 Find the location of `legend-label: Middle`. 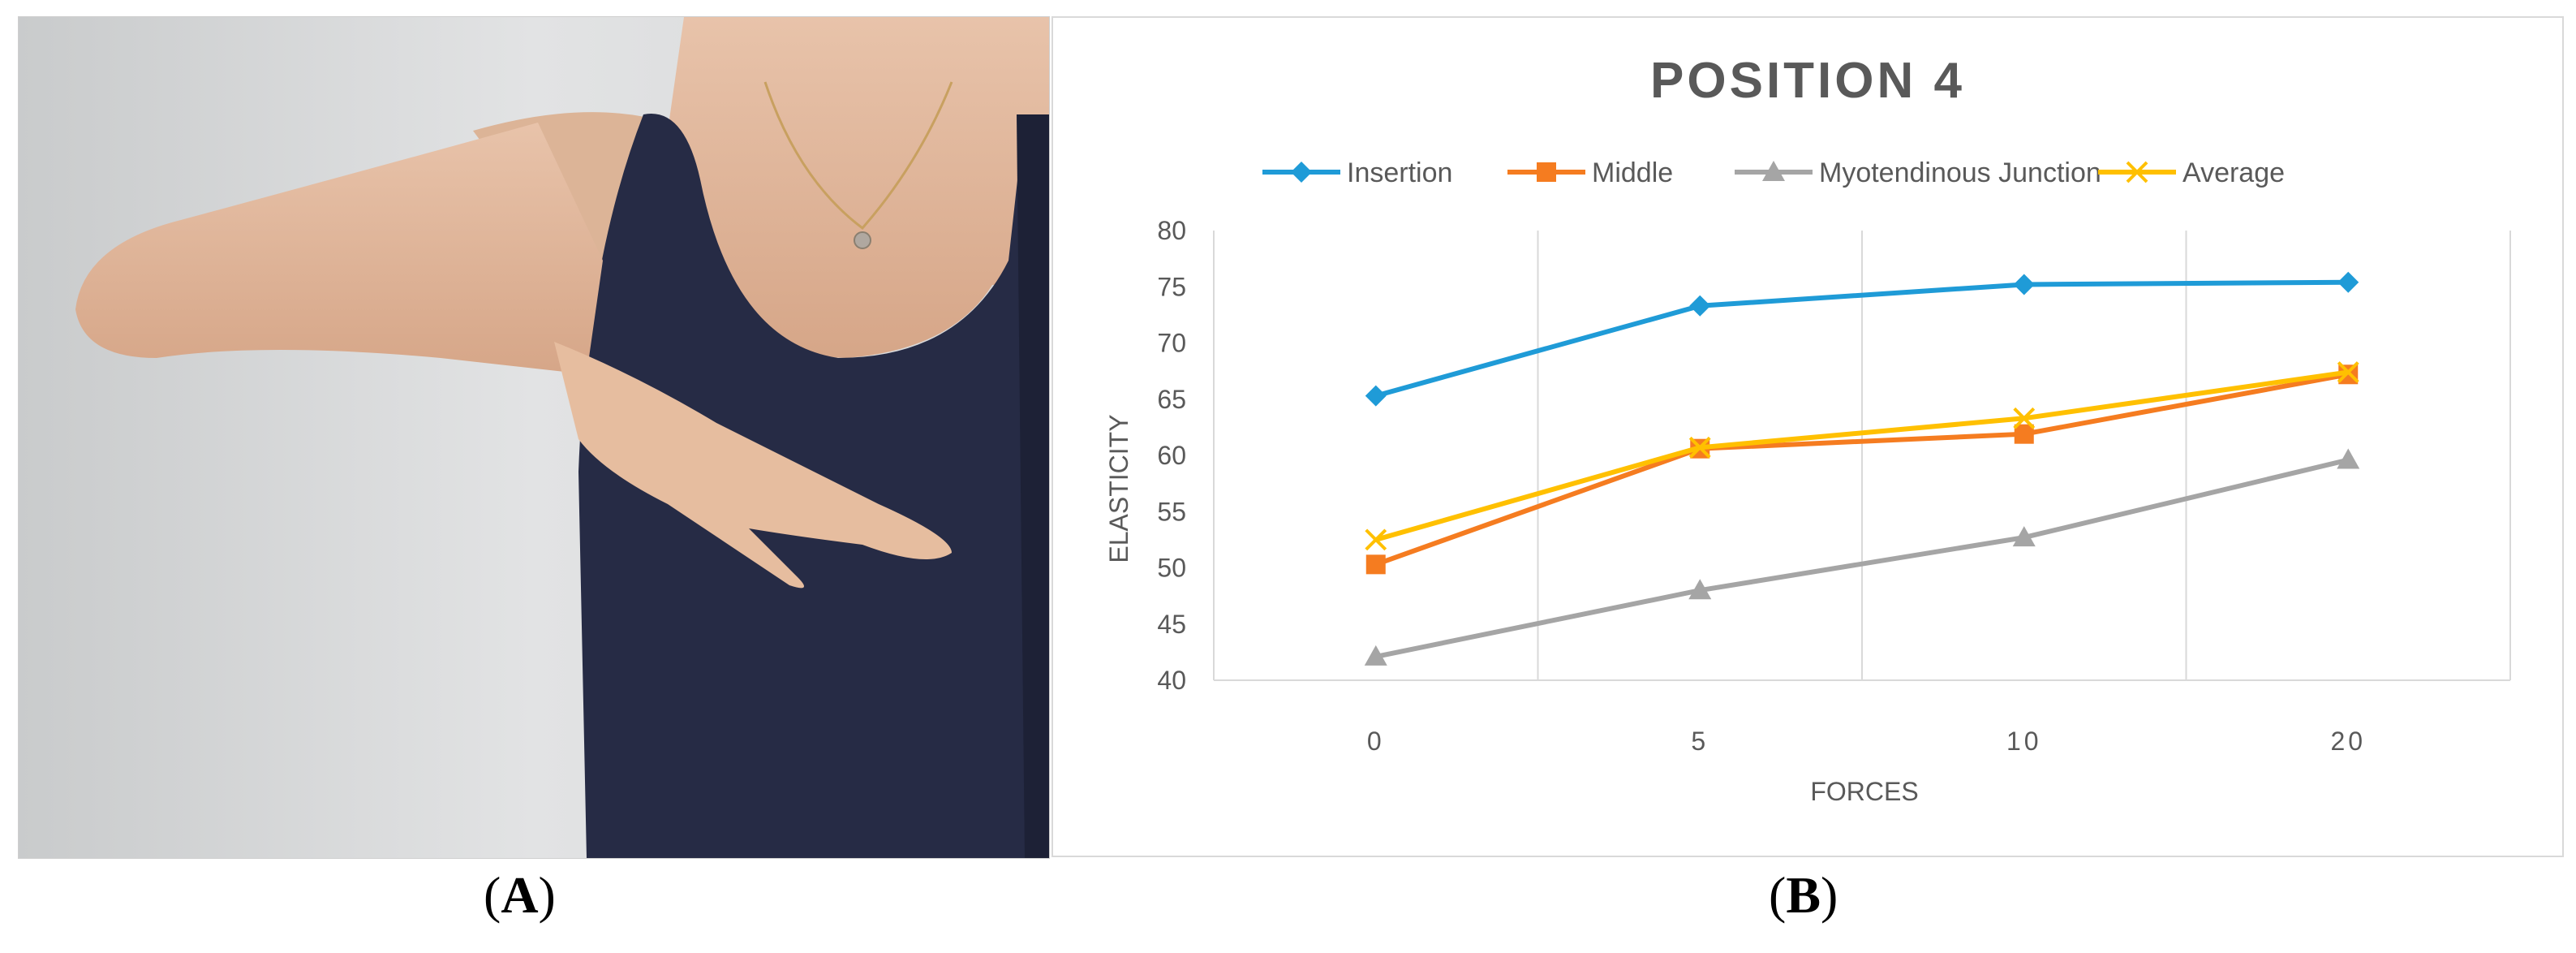

legend-label: Middle is located at coordinates (1632, 172).